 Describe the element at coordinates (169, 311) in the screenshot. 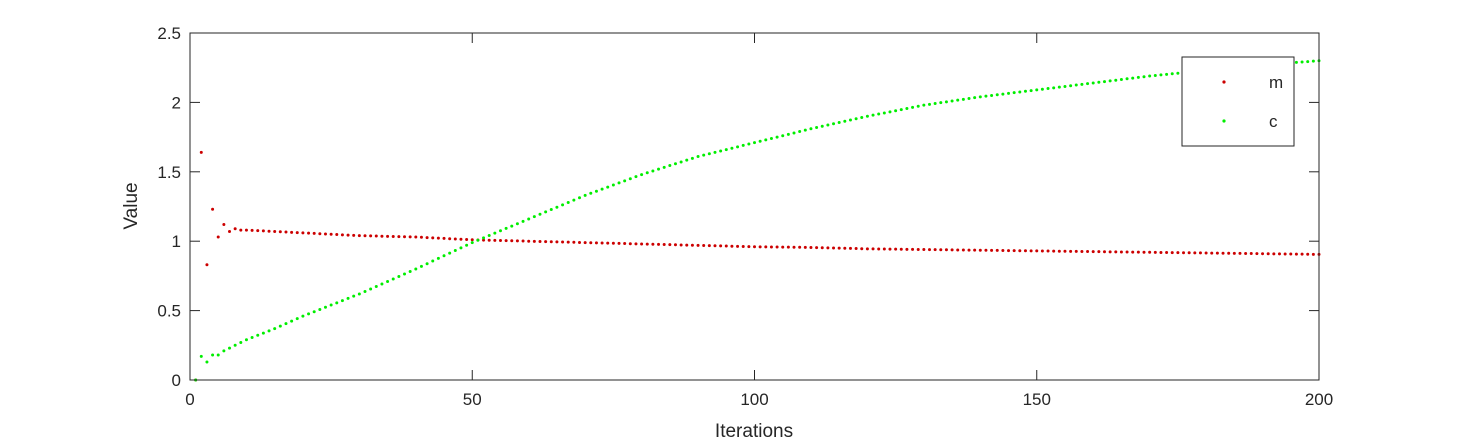

I see `y-tick-label: 0.5` at that location.